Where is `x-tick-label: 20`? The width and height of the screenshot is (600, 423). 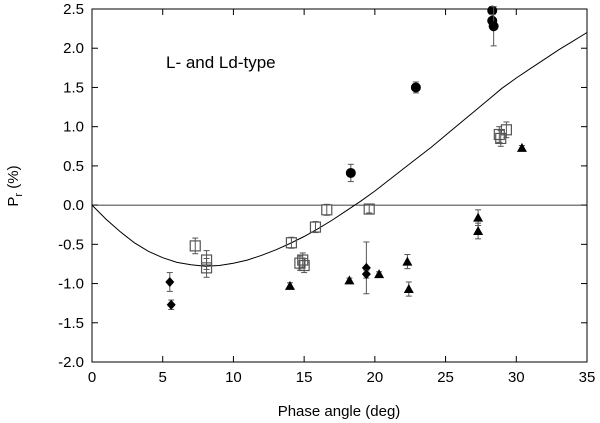
x-tick-label: 20 is located at coordinates (375, 377).